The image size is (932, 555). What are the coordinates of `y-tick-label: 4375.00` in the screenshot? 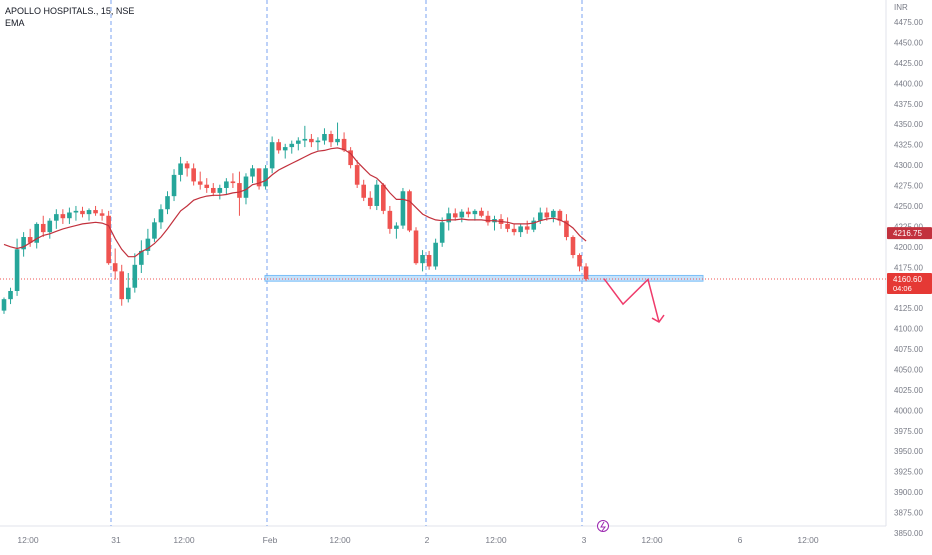 It's located at (908, 104).